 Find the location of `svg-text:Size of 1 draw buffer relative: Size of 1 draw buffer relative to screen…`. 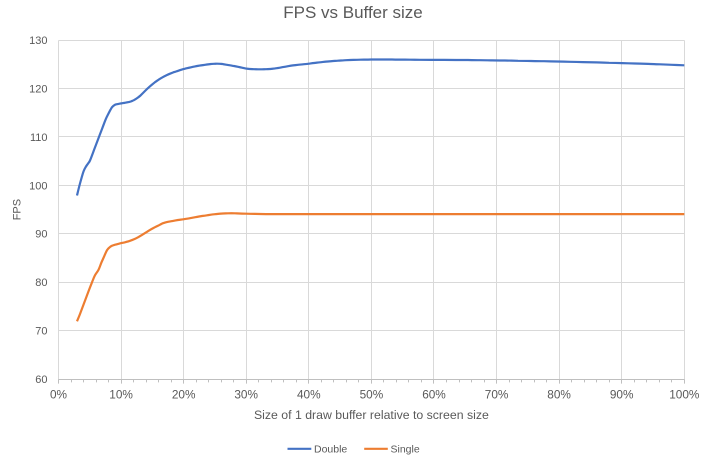

svg-text:Size of 1 draw buffer relative: Size of 1 draw buffer relative to screen… is located at coordinates (371, 415).